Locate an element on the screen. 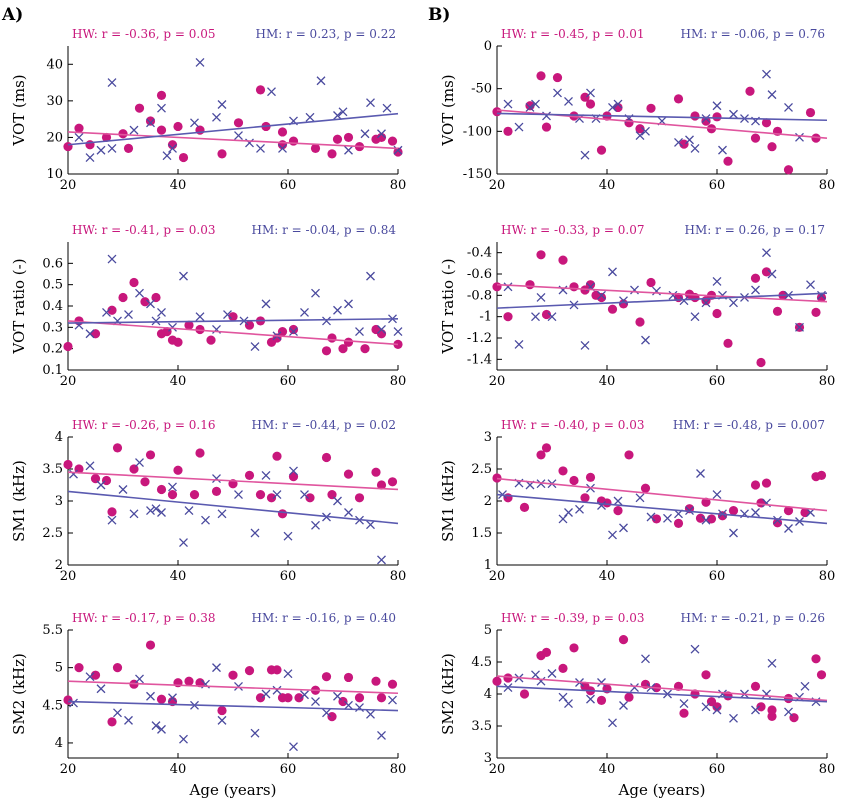 This screenshot has height=800, width=863. hm-correlation-label: HM: r = 0.23, p = 0.22 is located at coordinates (326, 34).